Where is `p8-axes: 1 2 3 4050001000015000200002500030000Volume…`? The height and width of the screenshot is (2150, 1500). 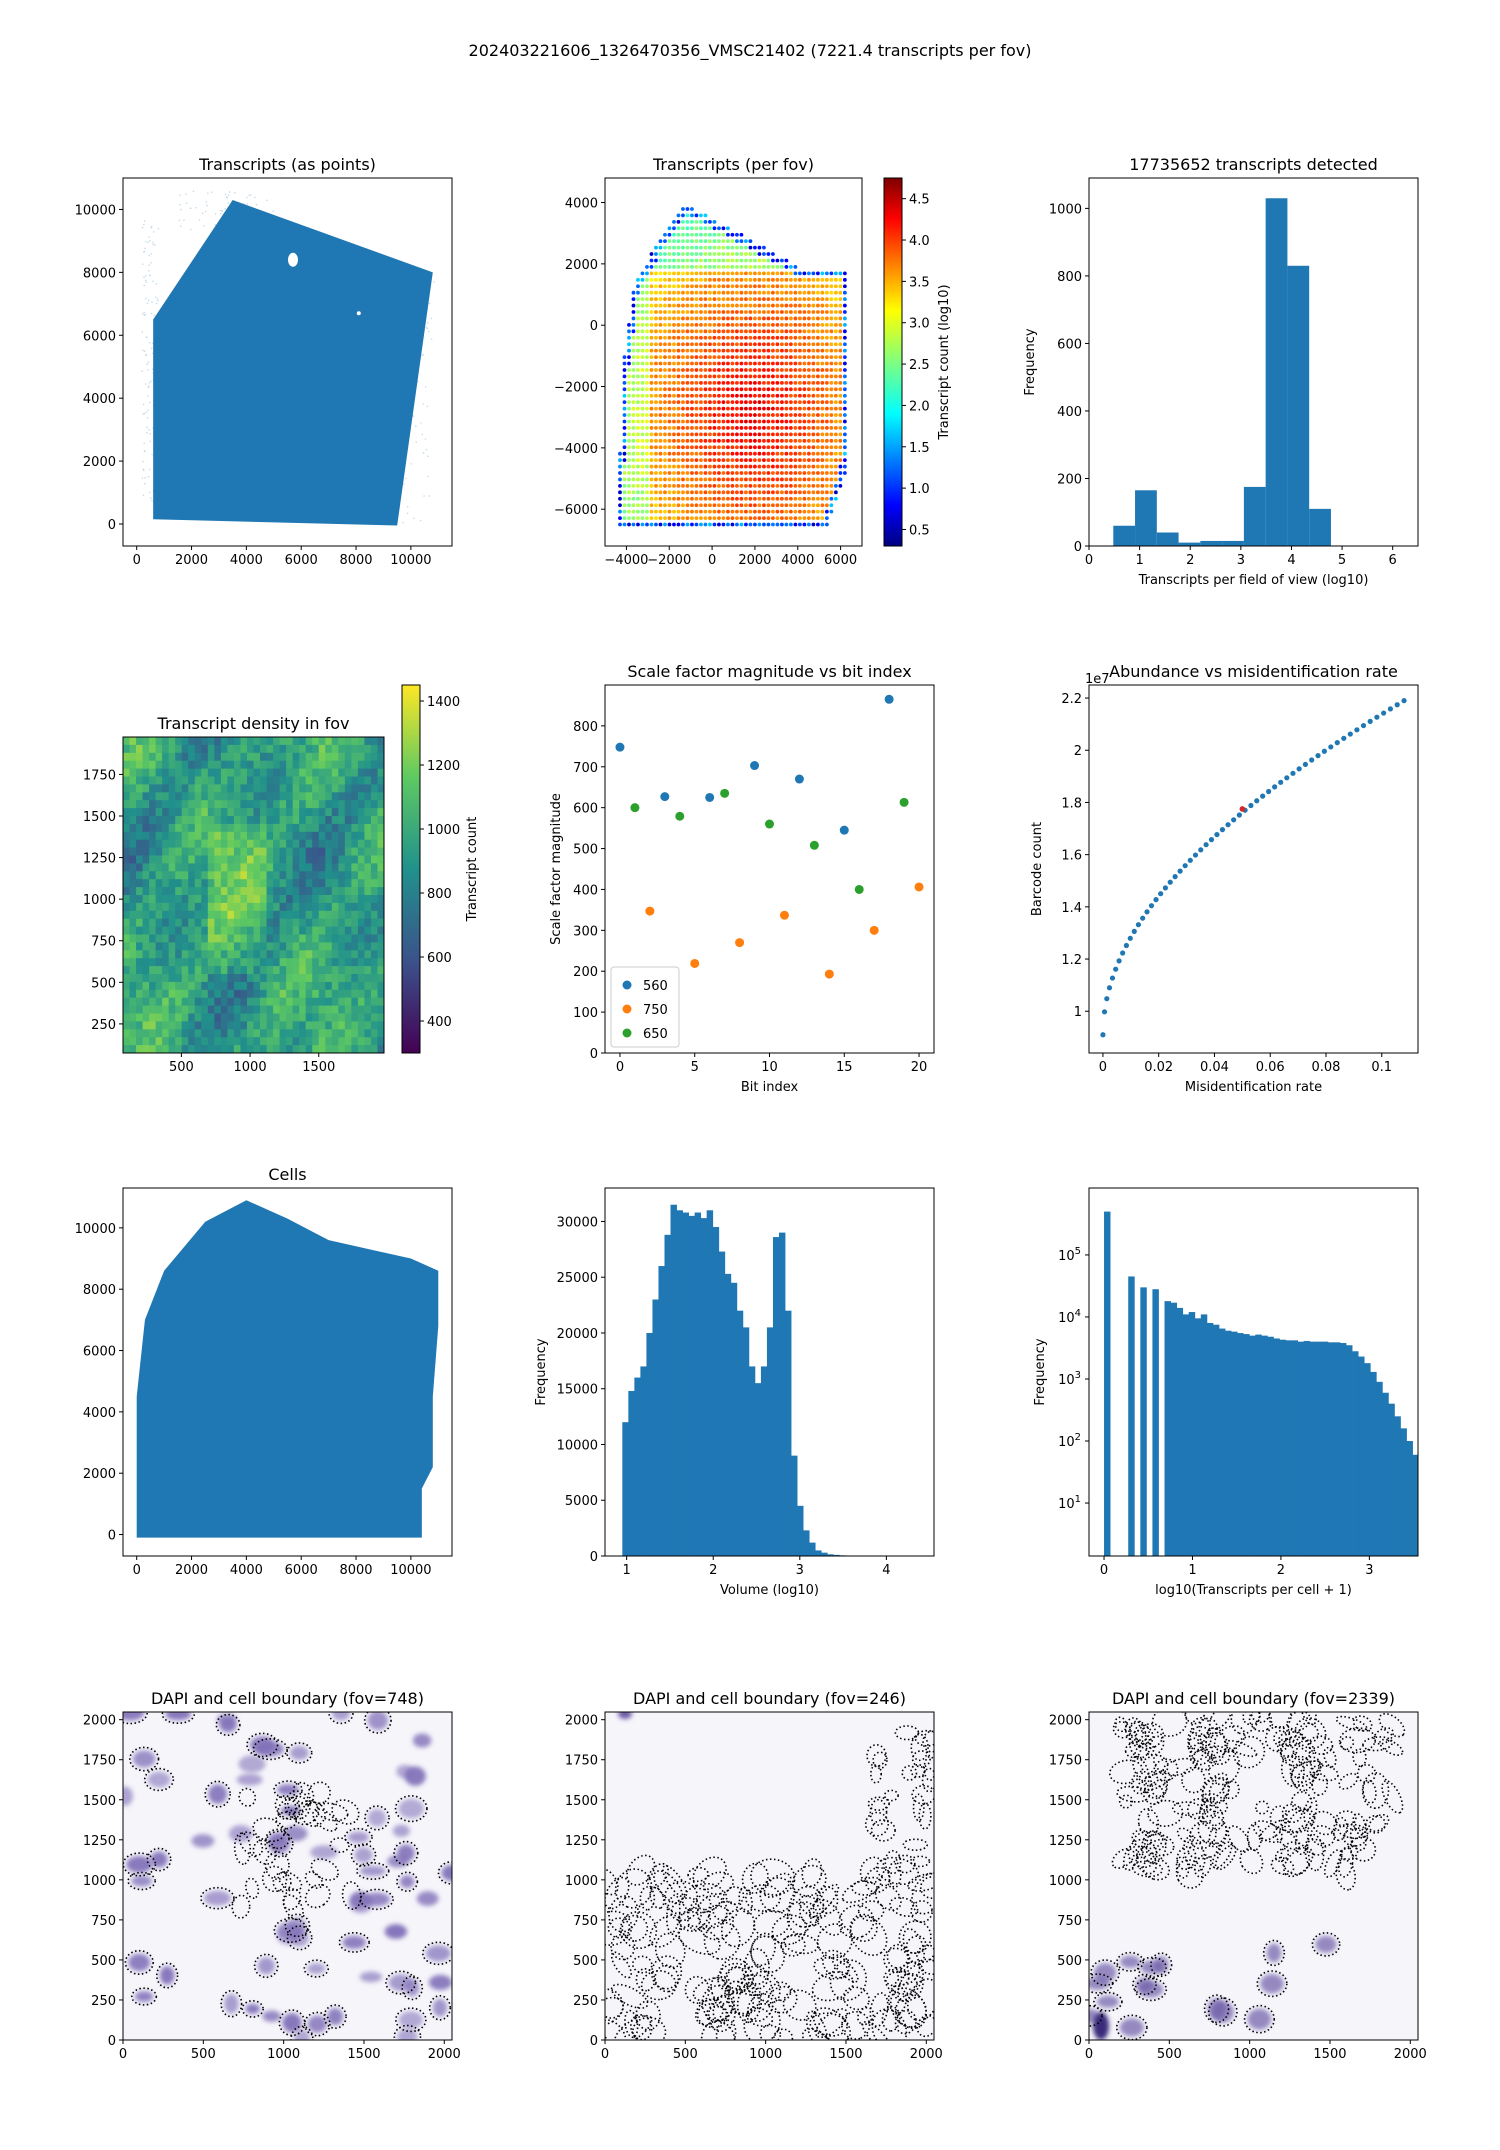 p8-axes: 1 2 3 4050001000015000200002500030000Volume… is located at coordinates (734, 1392).